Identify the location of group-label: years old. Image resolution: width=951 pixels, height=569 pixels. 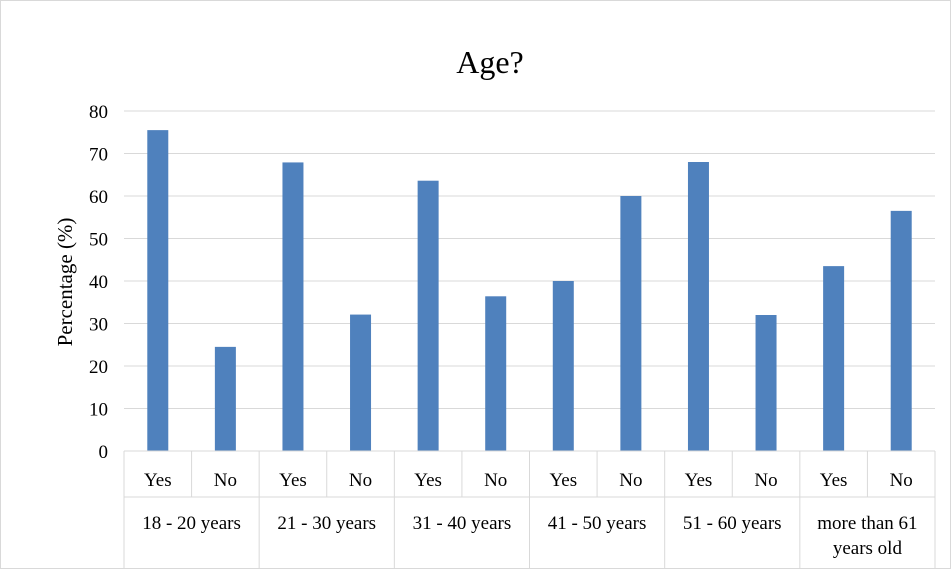
(868, 548).